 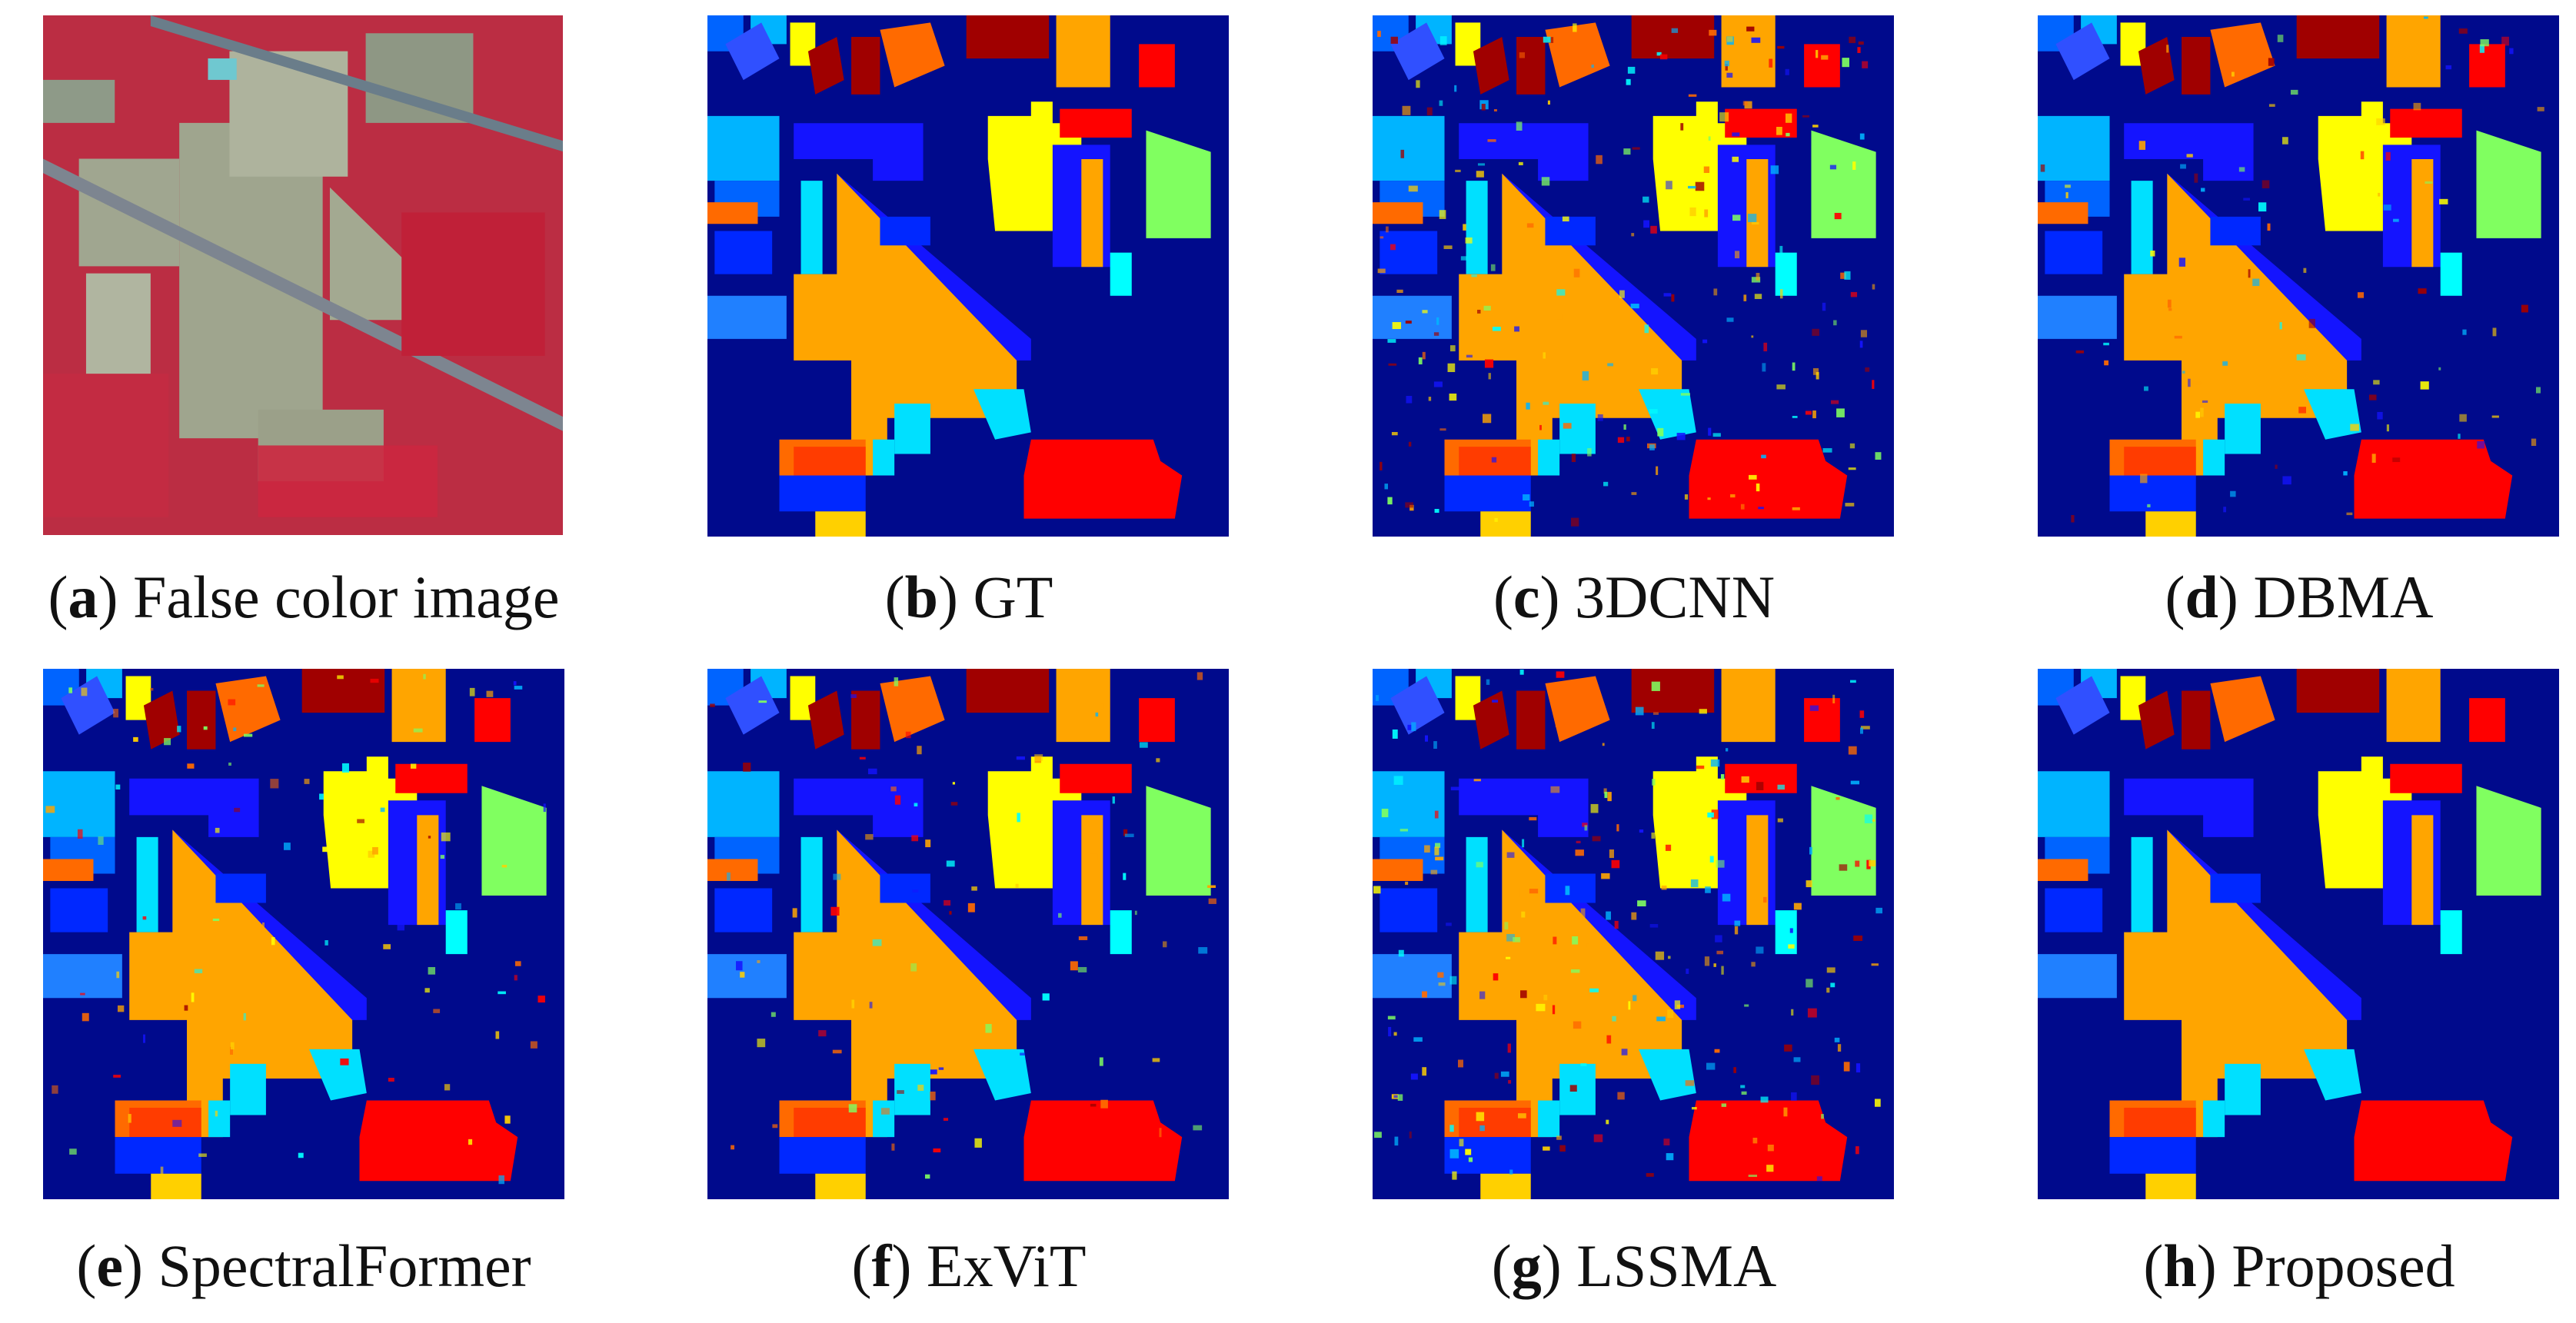 I want to click on caption-a-letter: a, so click(x=83, y=597).